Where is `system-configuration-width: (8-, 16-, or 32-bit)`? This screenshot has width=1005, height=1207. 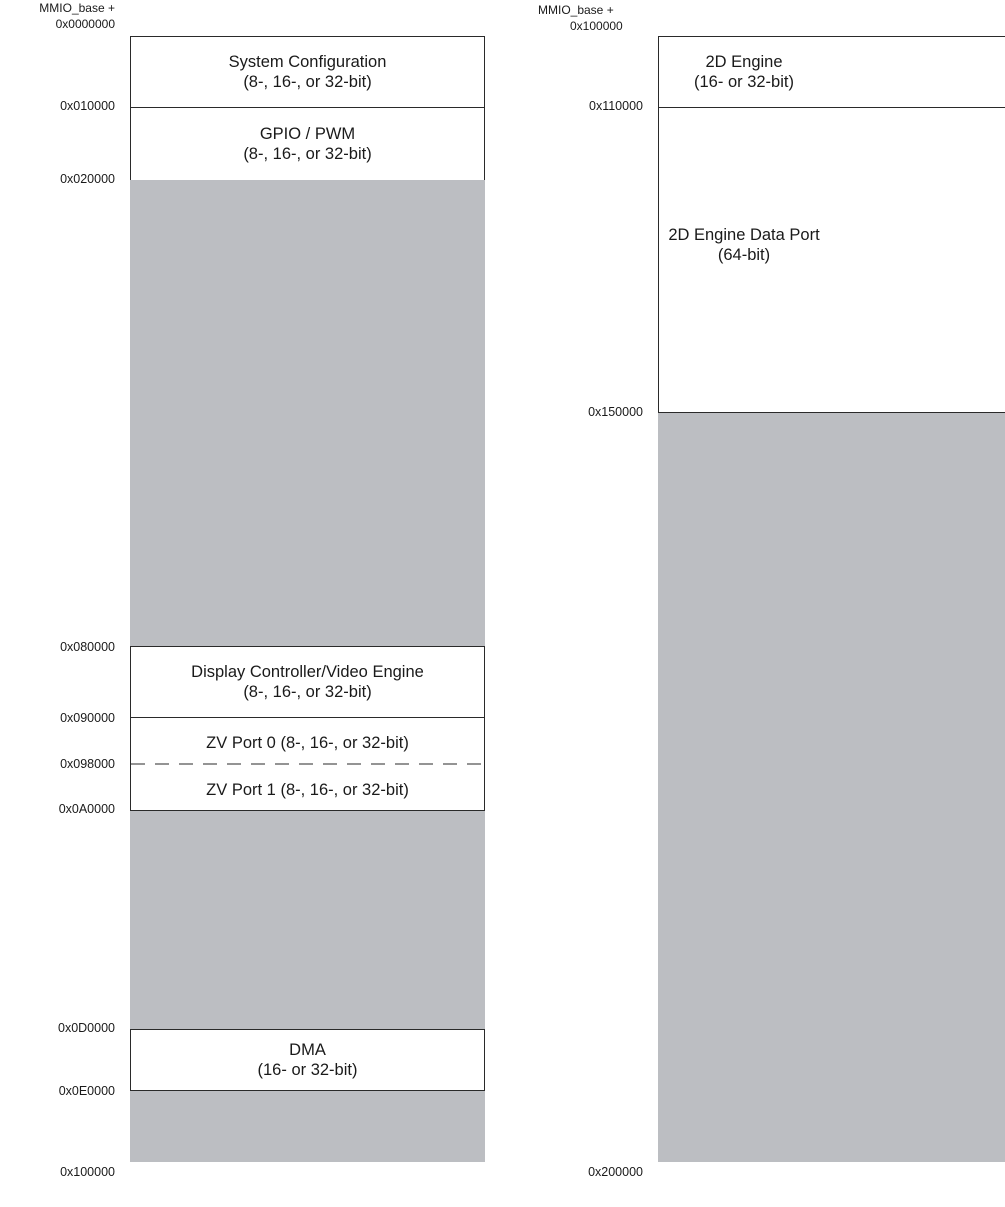 system-configuration-width: (8-, 16-, or 32-bit) is located at coordinates (307, 82).